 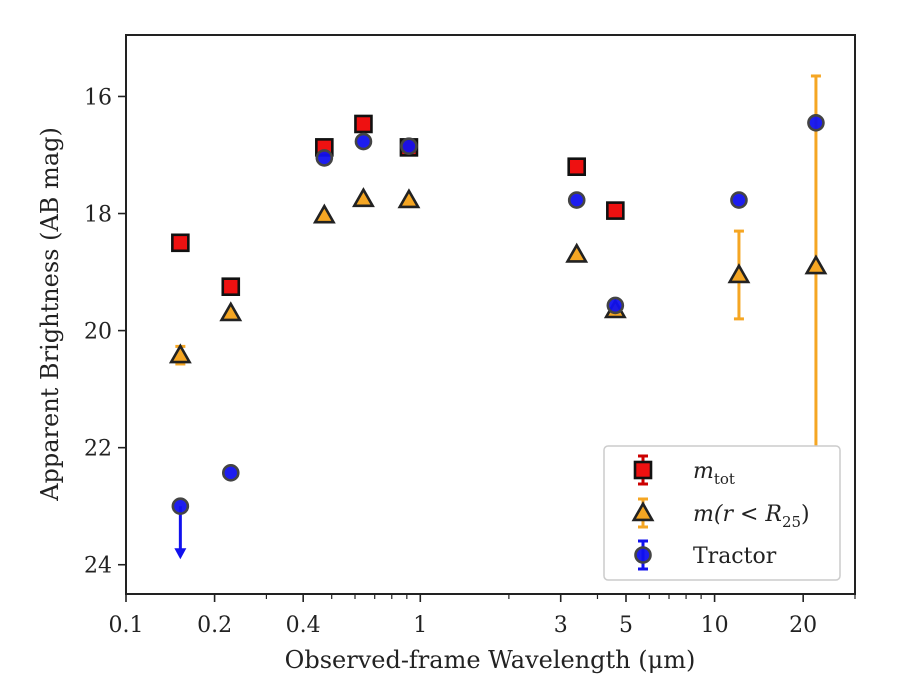 I want to click on legend-label-mr25: m(r < R25), so click(x=751, y=516).